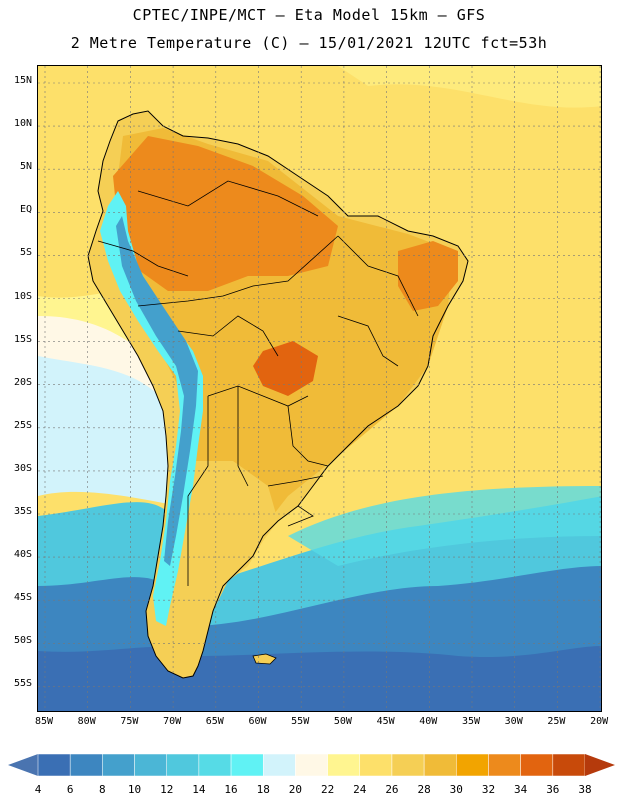 This screenshot has height=800, width=618. What do you see at coordinates (342, 721) in the screenshot?
I see `lon-label: 50W` at bounding box center [342, 721].